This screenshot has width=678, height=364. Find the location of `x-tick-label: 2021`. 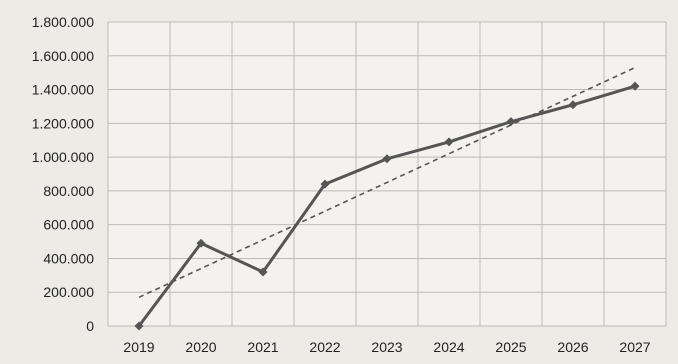

x-tick-label: 2021 is located at coordinates (262, 347).